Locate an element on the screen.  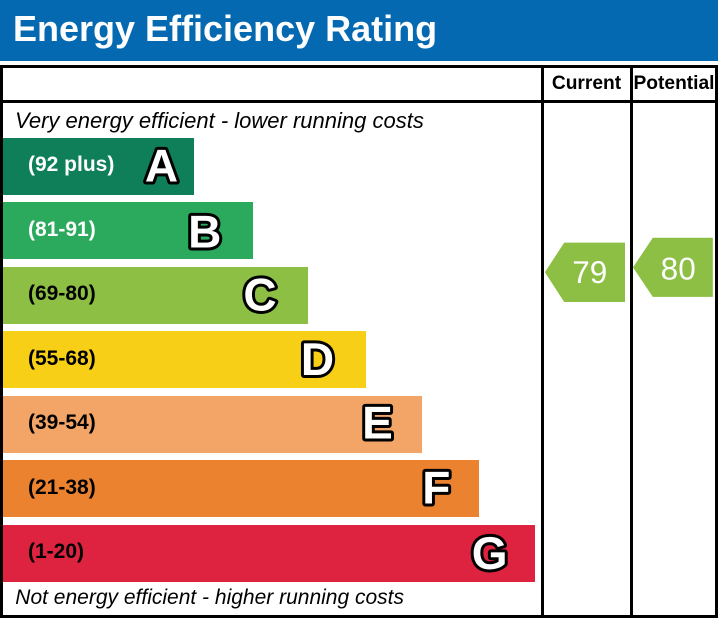
svg-text: D is located at coordinates (317, 359).